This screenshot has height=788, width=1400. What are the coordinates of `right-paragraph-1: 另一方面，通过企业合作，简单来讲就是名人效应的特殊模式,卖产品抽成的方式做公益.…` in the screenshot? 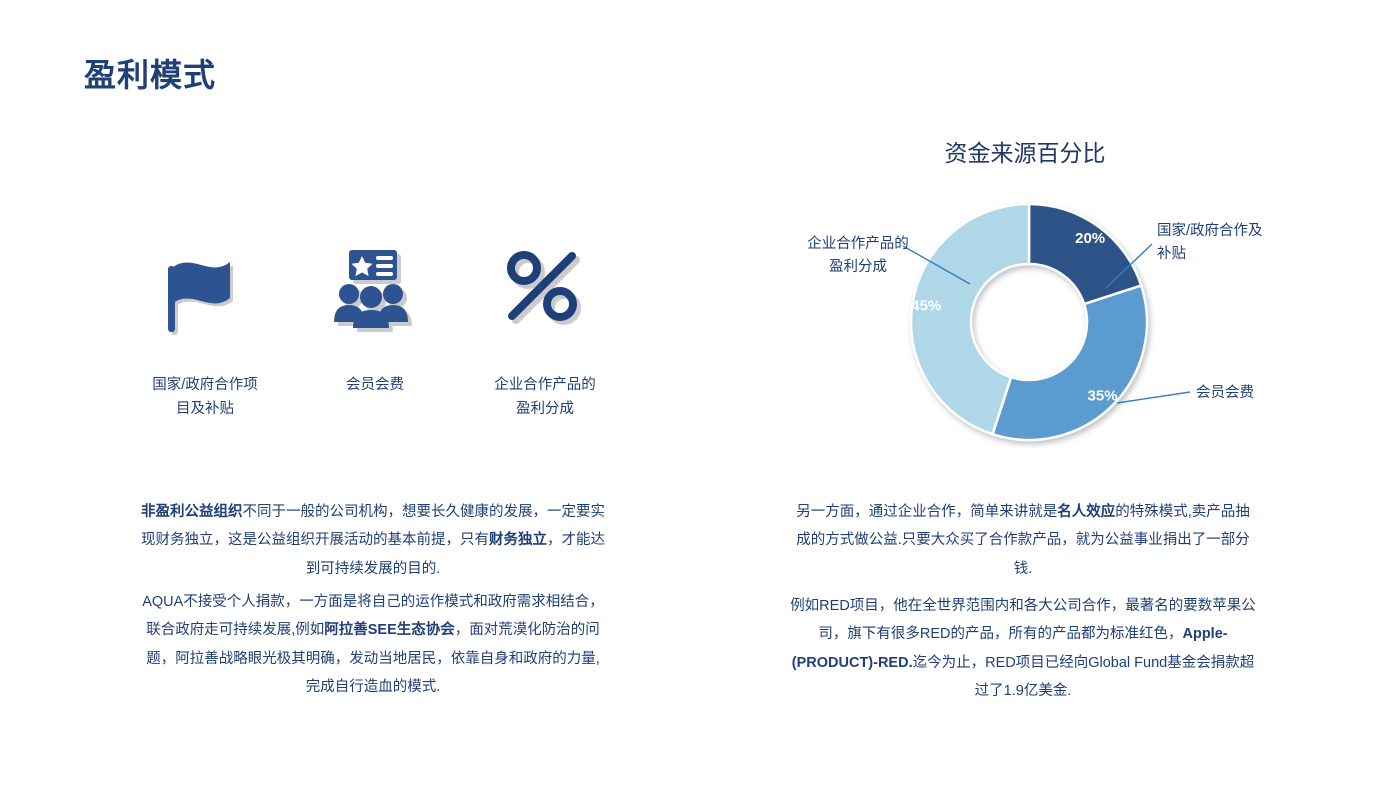 It's located at (1023, 540).